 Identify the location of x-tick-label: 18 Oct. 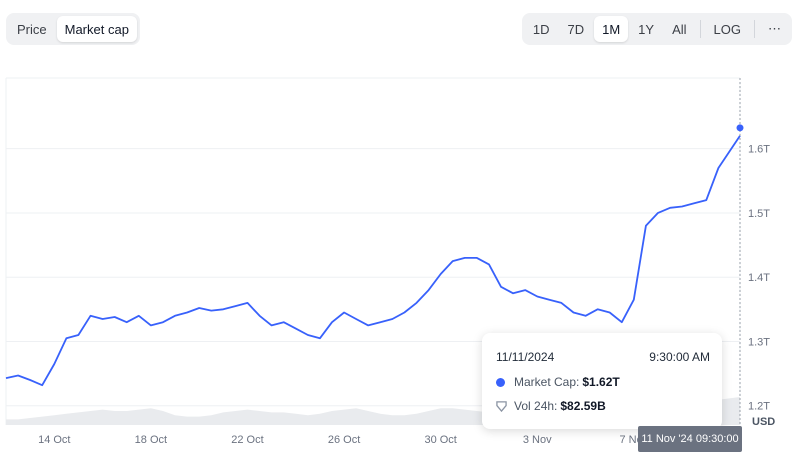
(151, 440).